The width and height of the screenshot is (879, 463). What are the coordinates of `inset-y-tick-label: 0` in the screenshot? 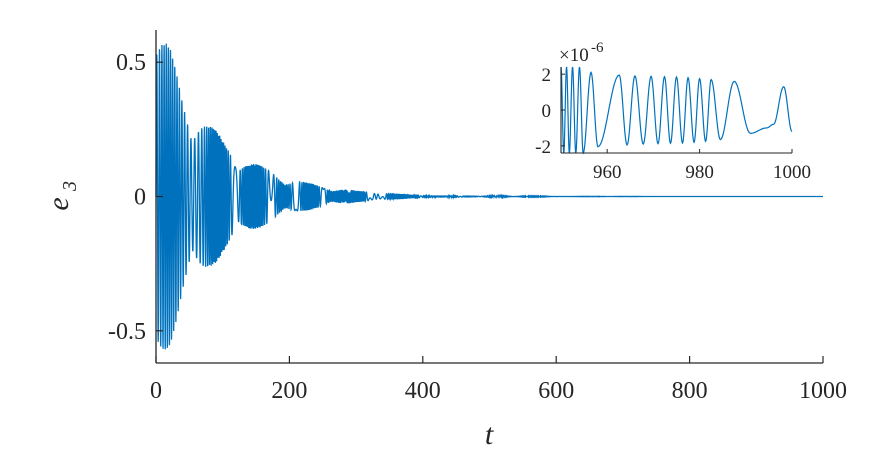 It's located at (547, 111).